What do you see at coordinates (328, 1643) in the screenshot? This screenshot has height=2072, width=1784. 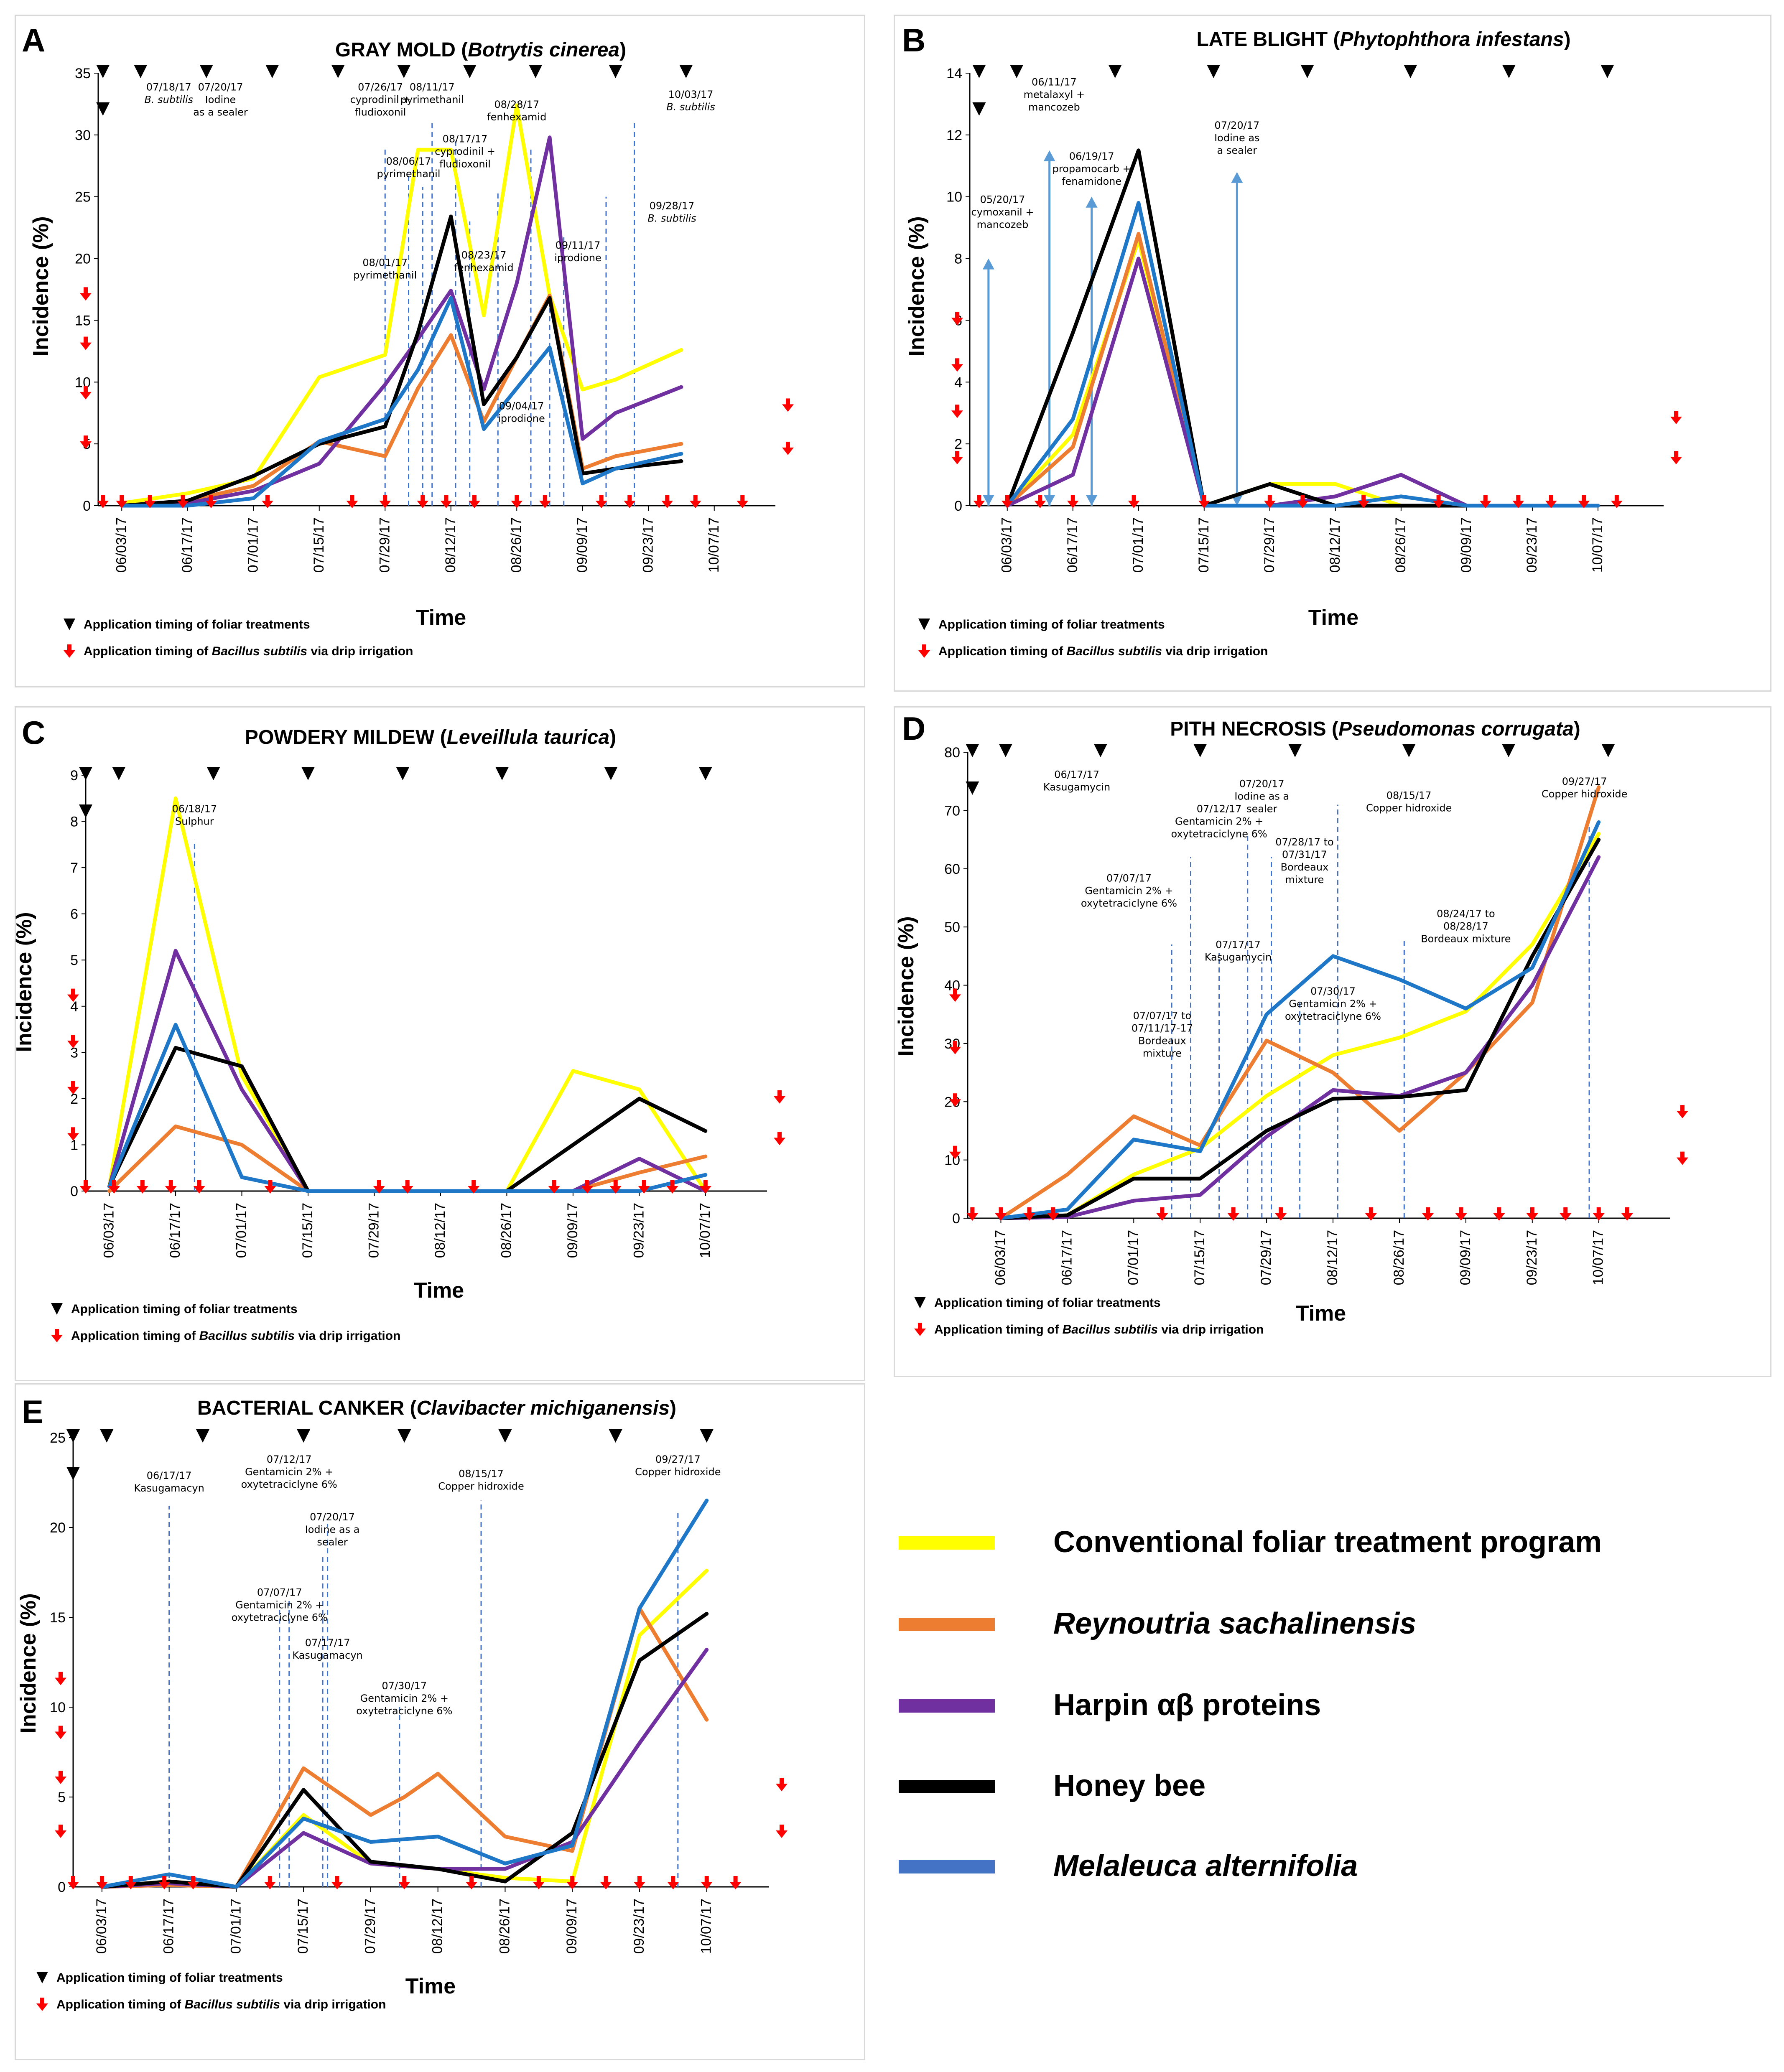 I see `panel-e-annotation-text: 07/17/17` at bounding box center [328, 1643].